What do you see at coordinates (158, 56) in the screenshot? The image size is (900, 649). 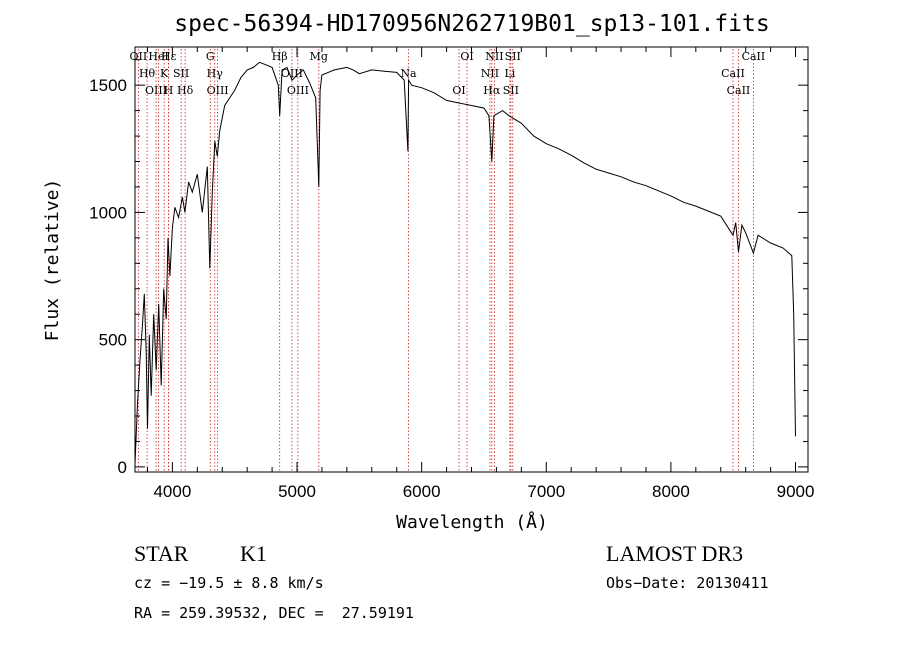 I see `line-marker-label: HeI` at bounding box center [158, 56].